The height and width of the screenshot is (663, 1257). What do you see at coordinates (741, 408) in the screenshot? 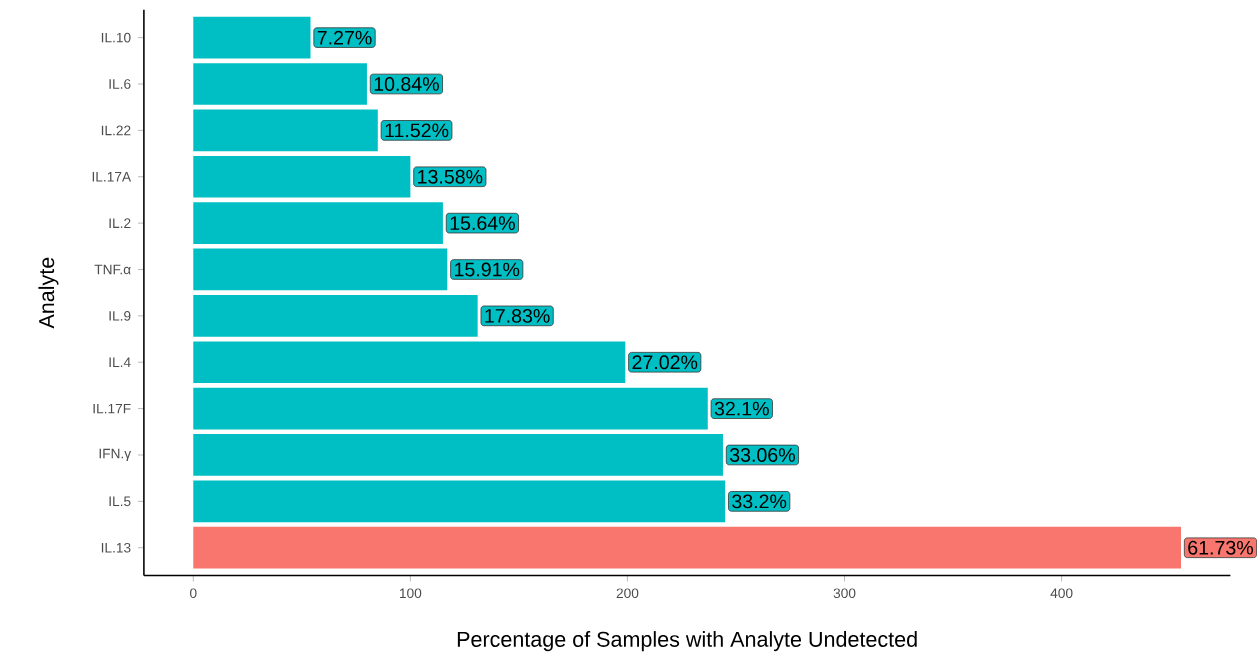
I see `annotation: 32.1%` at bounding box center [741, 408].